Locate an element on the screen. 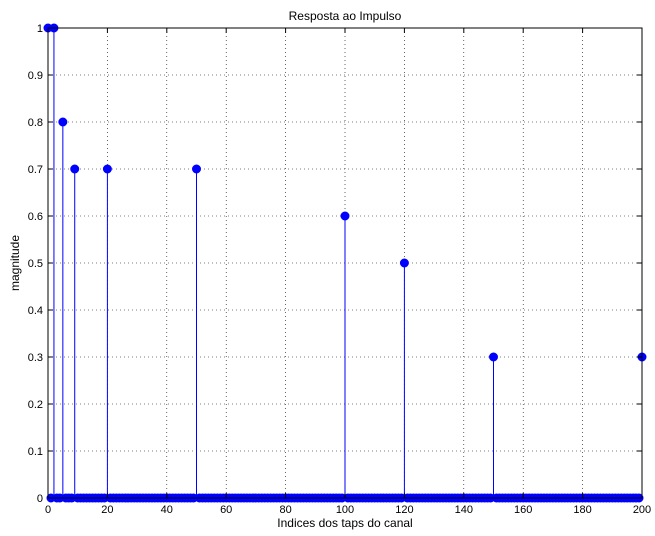  x-tick-label: 0 is located at coordinates (48, 510).